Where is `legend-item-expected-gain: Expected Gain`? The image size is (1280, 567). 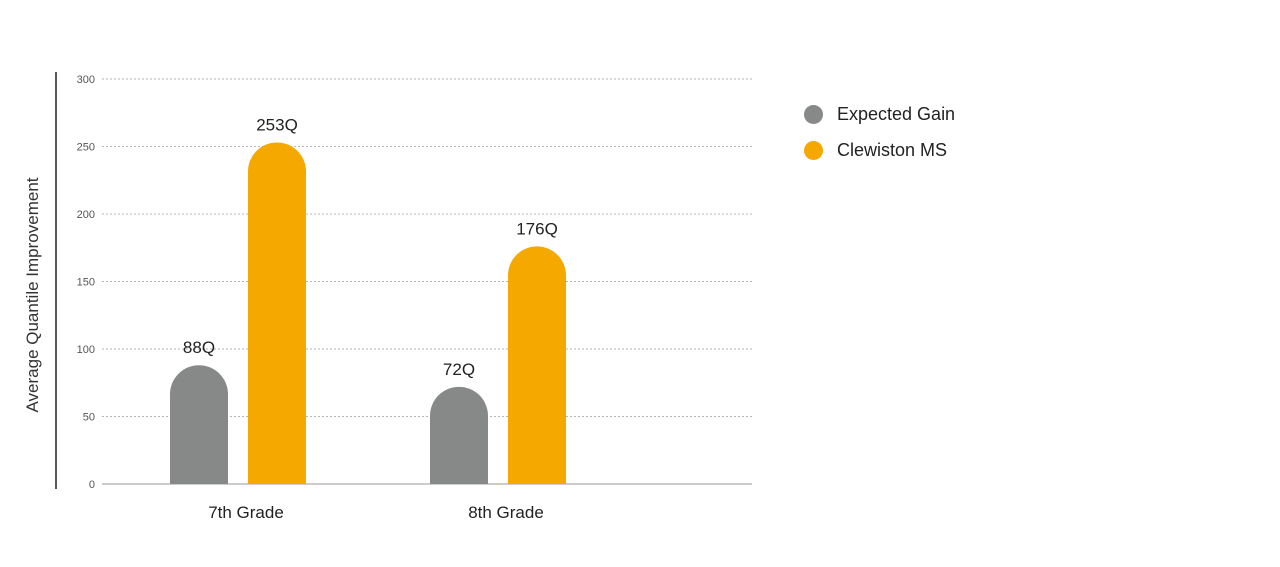
legend-item-expected-gain: Expected Gain is located at coordinates (879, 114).